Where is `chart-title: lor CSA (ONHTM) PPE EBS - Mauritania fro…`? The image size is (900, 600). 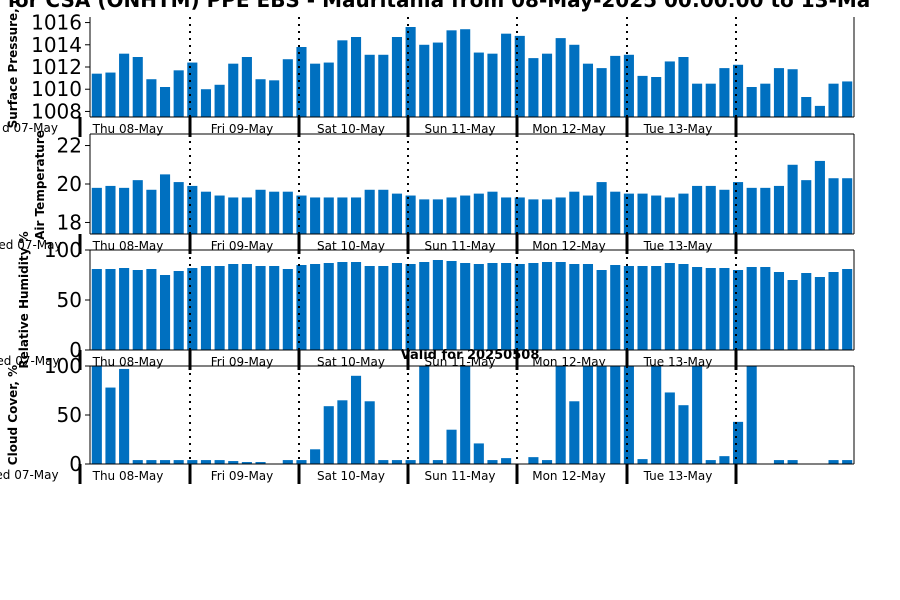 chart-title: lor CSA (ONHTM) PPE EBS - Mauritania fro… is located at coordinates (439, 6).